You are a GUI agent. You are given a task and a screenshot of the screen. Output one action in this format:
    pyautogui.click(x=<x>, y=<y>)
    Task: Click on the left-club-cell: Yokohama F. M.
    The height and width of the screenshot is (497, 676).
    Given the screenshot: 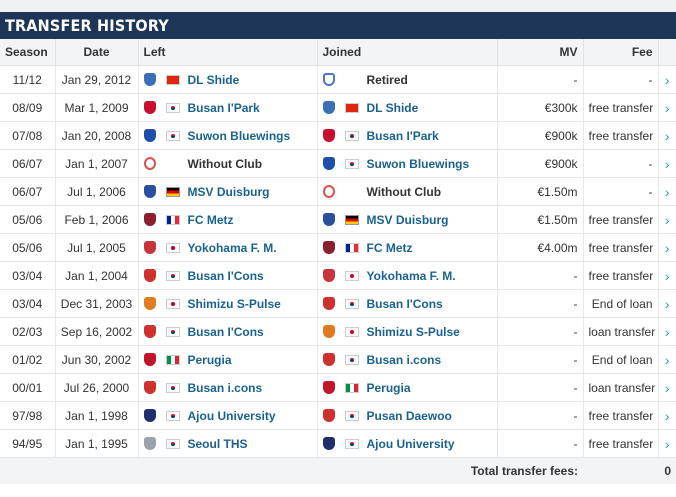 What is the action you would take?
    pyautogui.click(x=228, y=247)
    